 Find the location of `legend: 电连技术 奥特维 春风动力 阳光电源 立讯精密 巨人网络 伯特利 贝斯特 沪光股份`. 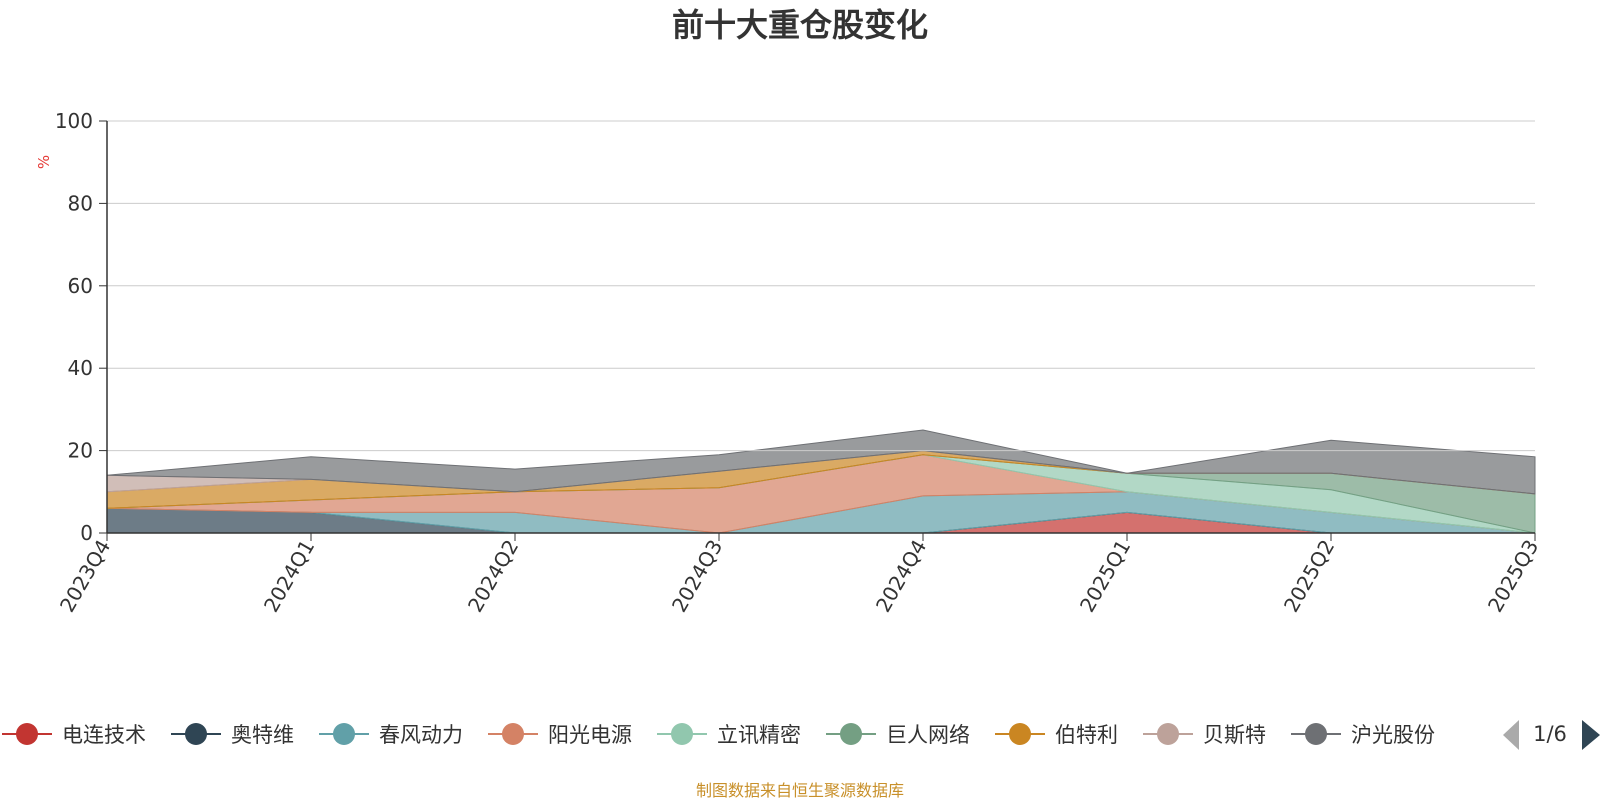

legend: 电连技术 奥特维 春风动力 阳光电源 立讯精密 巨人网络 伯特利 贝斯特 沪光股份 is located at coordinates (718, 735).